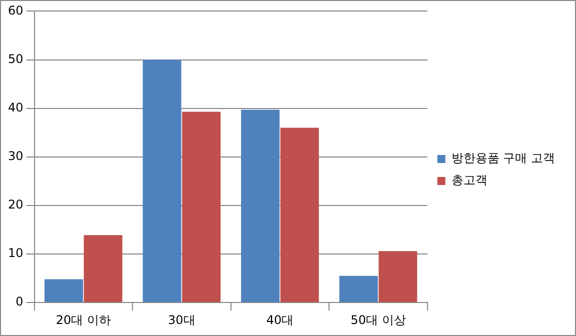 The width and height of the screenshot is (576, 336). Describe the element at coordinates (16, 253) in the screenshot. I see `y-tick-label: 10` at that location.